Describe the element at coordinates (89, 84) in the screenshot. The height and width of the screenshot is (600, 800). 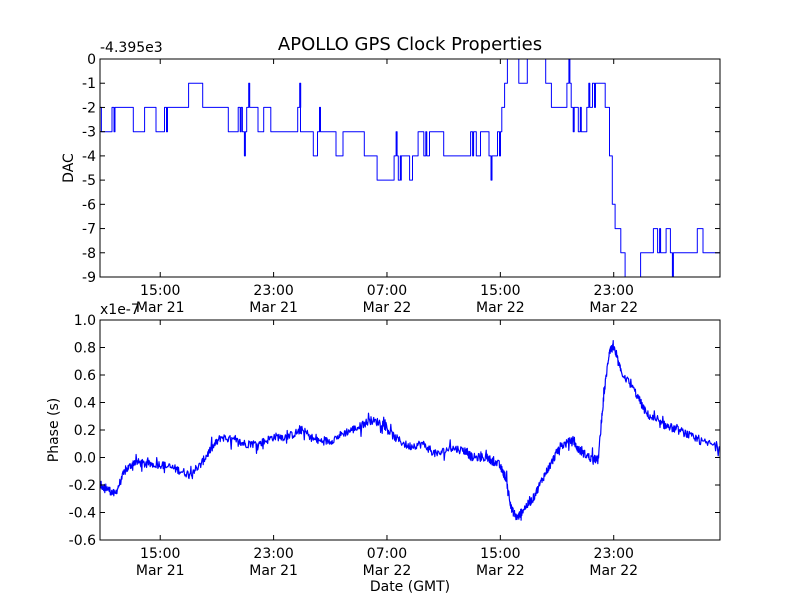
I see `dac-ytick-label: -1` at that location.